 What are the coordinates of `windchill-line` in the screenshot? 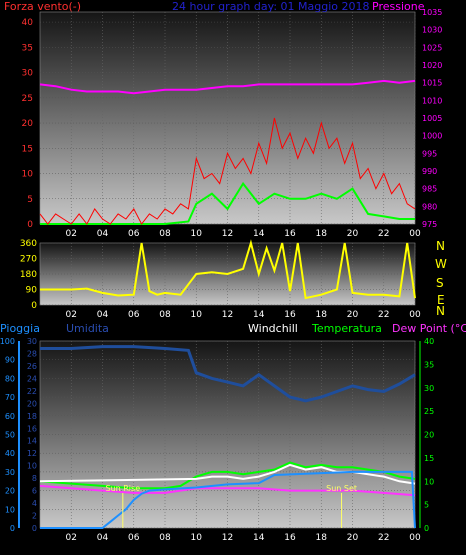 It's located at (227, 474).